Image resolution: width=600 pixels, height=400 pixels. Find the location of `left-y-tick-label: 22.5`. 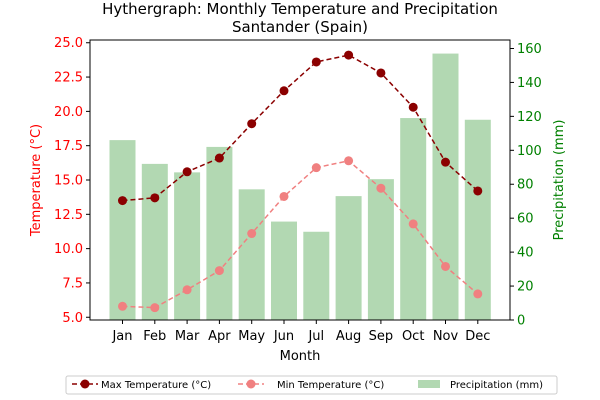

left-y-tick-label: 22.5 is located at coordinates (68, 78).